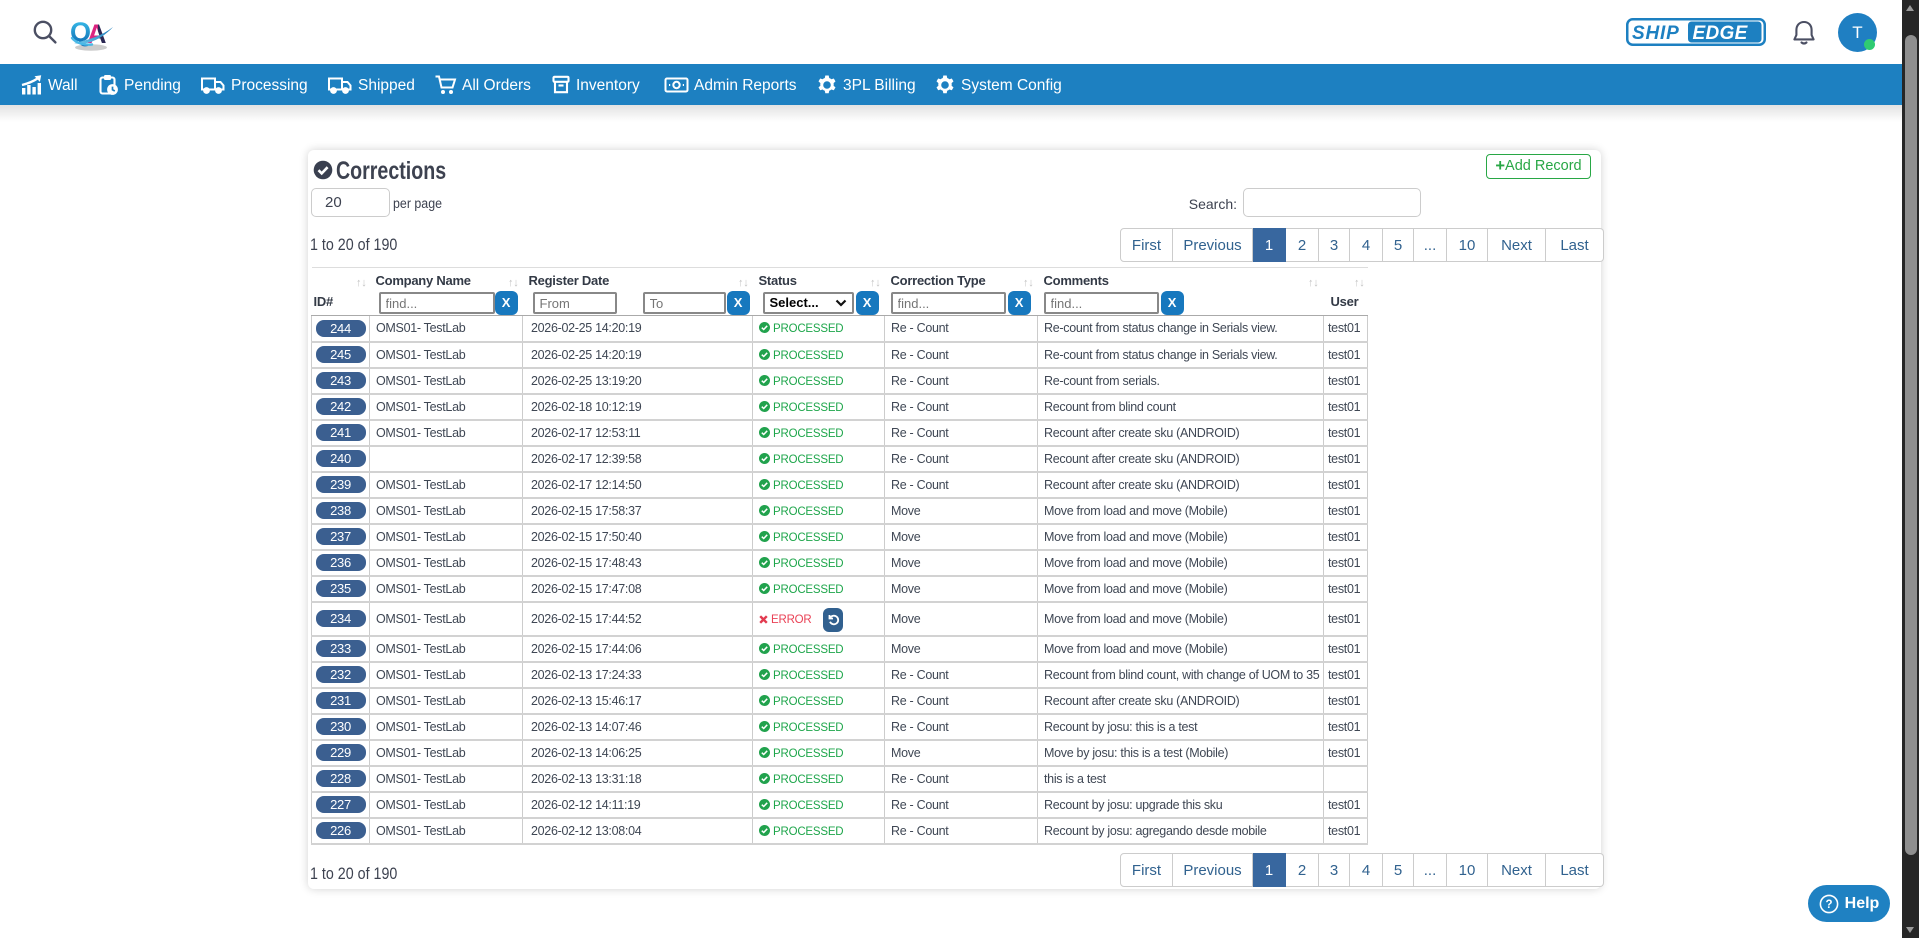 The image size is (1919, 938). What do you see at coordinates (80, 32) in the screenshot?
I see `svg-text: Q` at bounding box center [80, 32].